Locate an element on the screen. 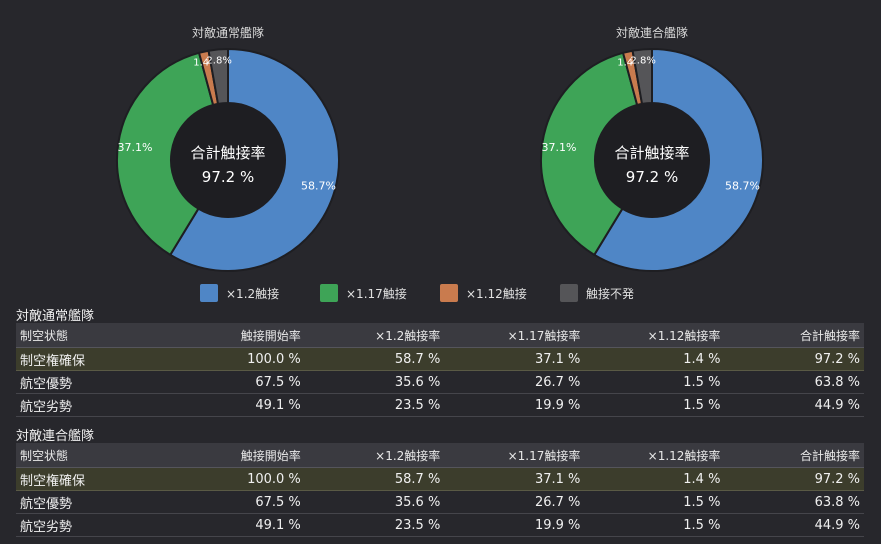 The height and width of the screenshot is (544, 881). chart-title: 対敵通常艦隊 is located at coordinates (227, 33).